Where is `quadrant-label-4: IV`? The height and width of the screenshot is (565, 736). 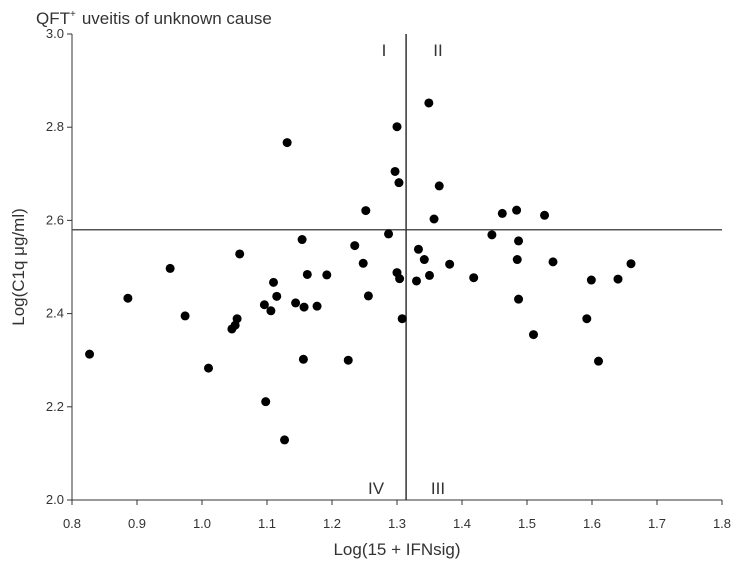 quadrant-label-4: IV is located at coordinates (376, 488).